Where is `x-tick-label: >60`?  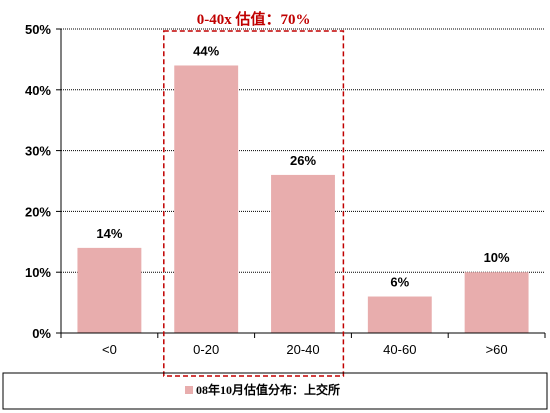 x-tick-label: >60 is located at coordinates (497, 349).